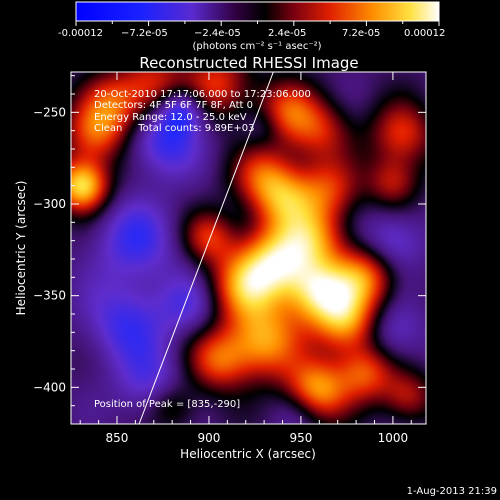  Describe the element at coordinates (49, 387) in the screenshot. I see `y-tick-label: −400` at that location.